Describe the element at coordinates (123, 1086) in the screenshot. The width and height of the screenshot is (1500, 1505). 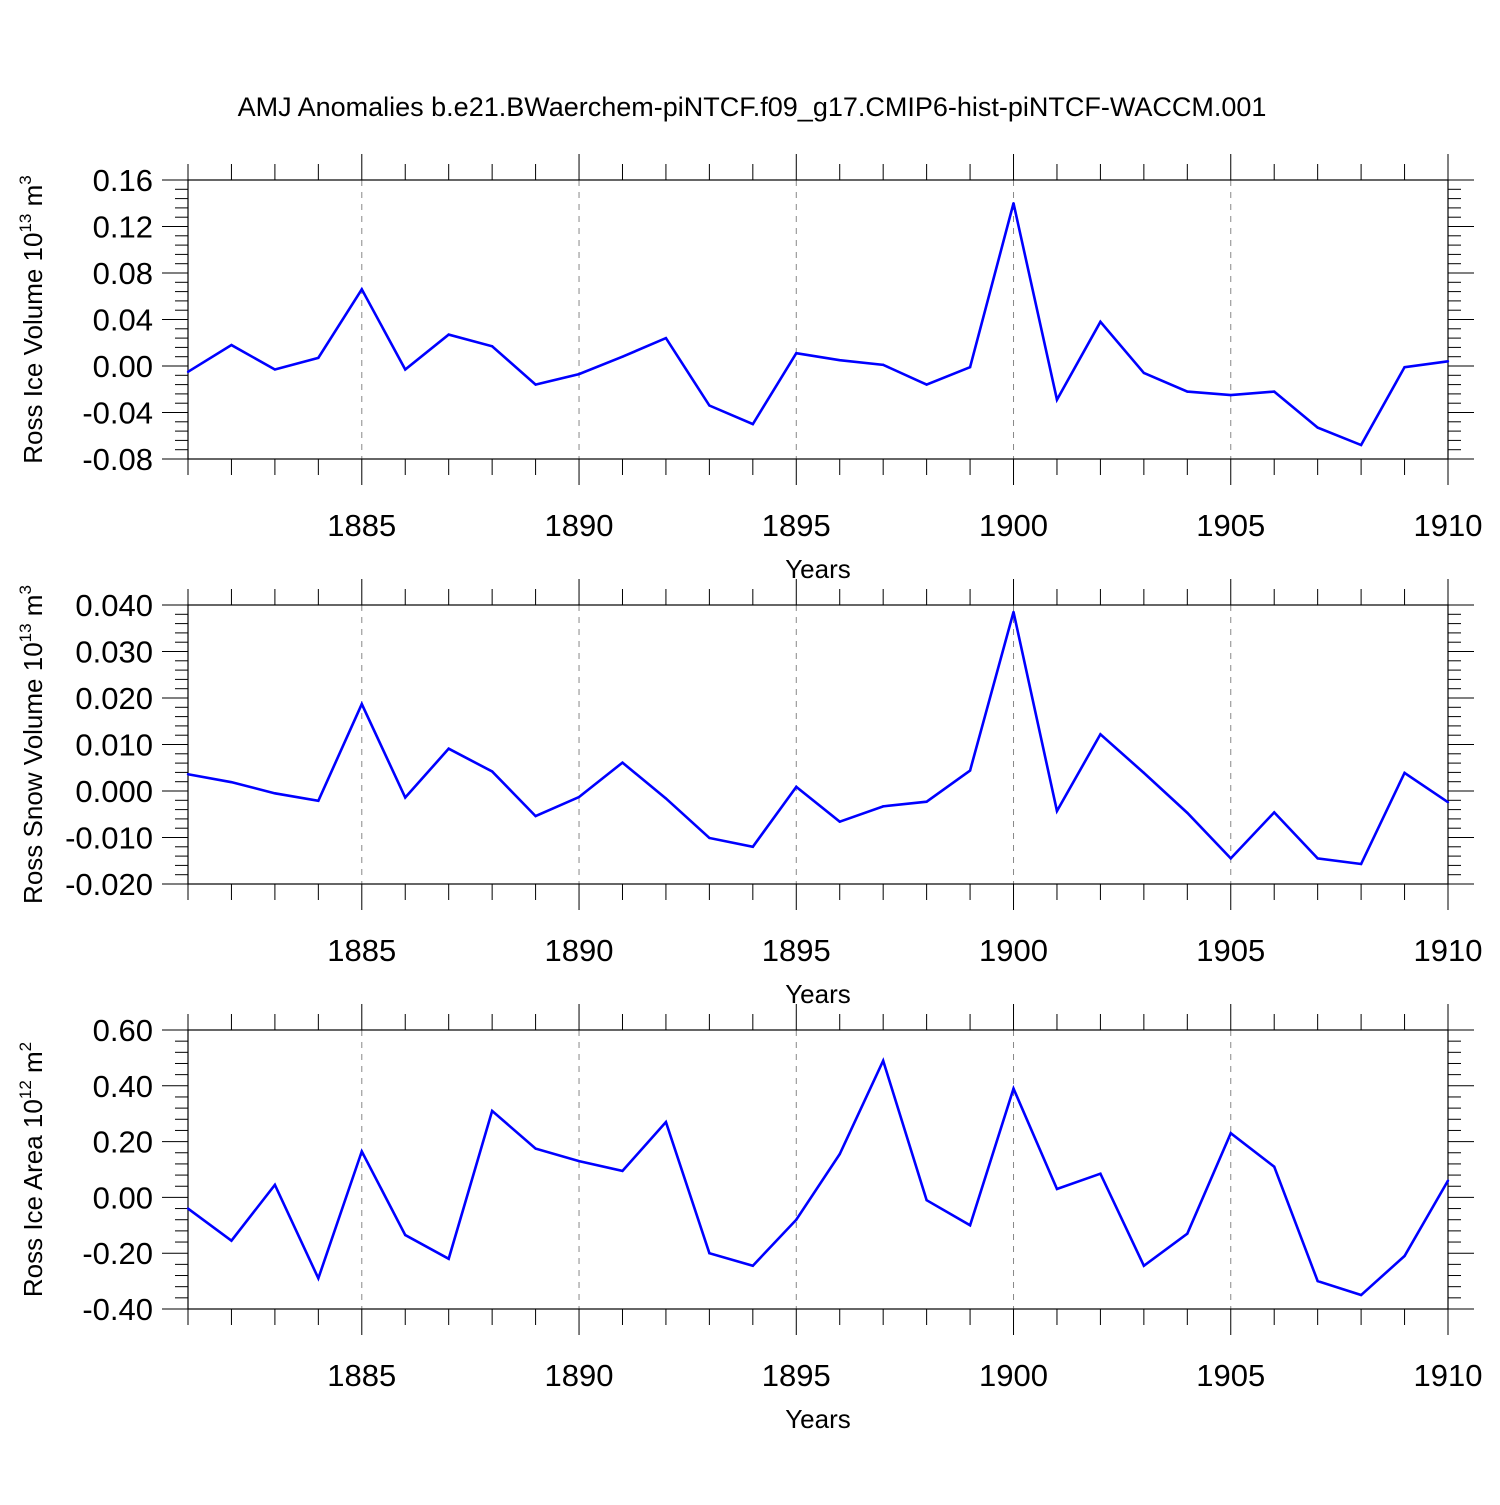
I see `y-tick-label: 0.40` at that location.